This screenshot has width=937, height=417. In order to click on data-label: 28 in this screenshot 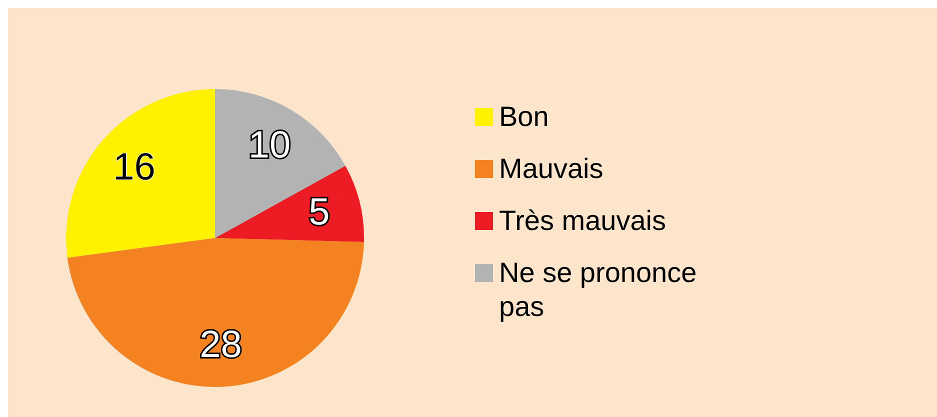, I will do `click(221, 345)`.